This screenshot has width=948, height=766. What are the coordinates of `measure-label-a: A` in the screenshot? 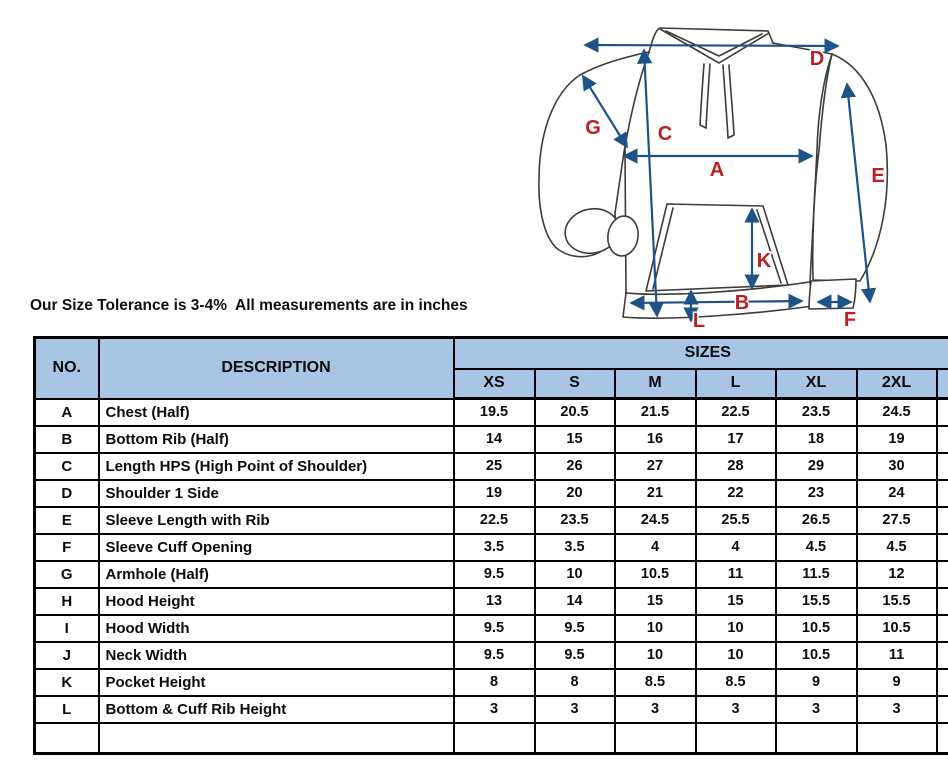 It's located at (717, 170).